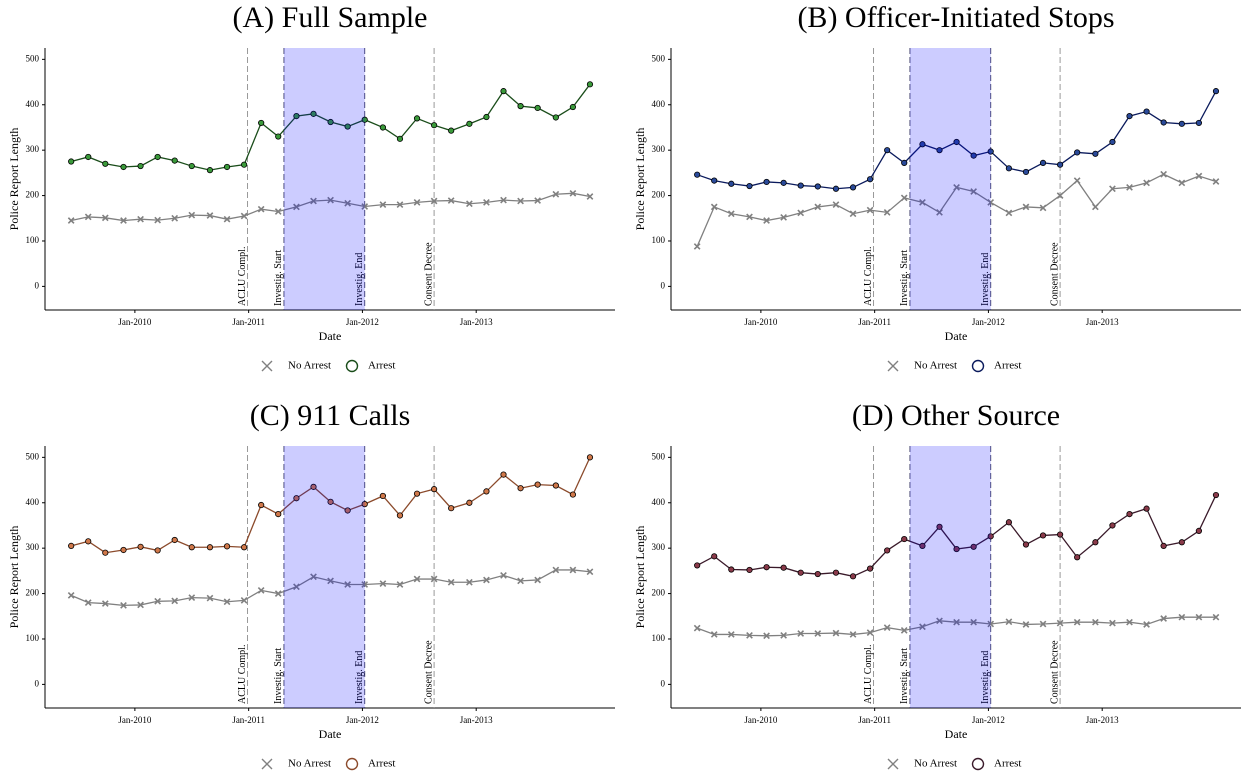 The height and width of the screenshot is (777, 1241). Describe the element at coordinates (868, 276) in the screenshot. I see `event-label: ACLU Compl.` at that location.